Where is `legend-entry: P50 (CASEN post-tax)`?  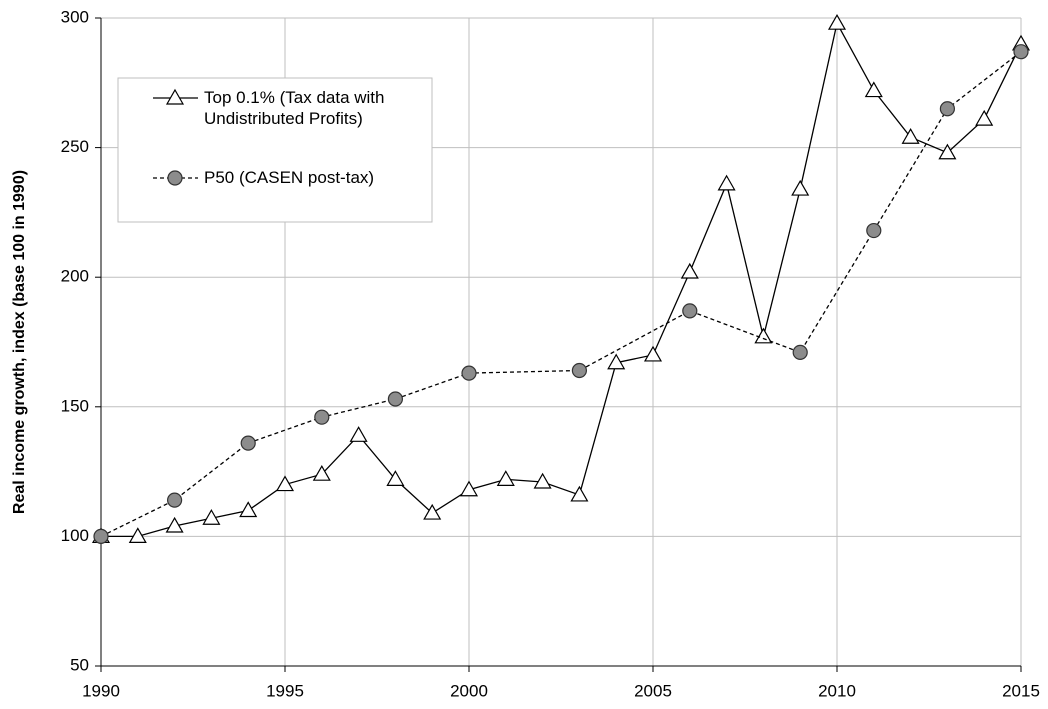
legend-entry: P50 (CASEN post-tax) is located at coordinates (289, 177).